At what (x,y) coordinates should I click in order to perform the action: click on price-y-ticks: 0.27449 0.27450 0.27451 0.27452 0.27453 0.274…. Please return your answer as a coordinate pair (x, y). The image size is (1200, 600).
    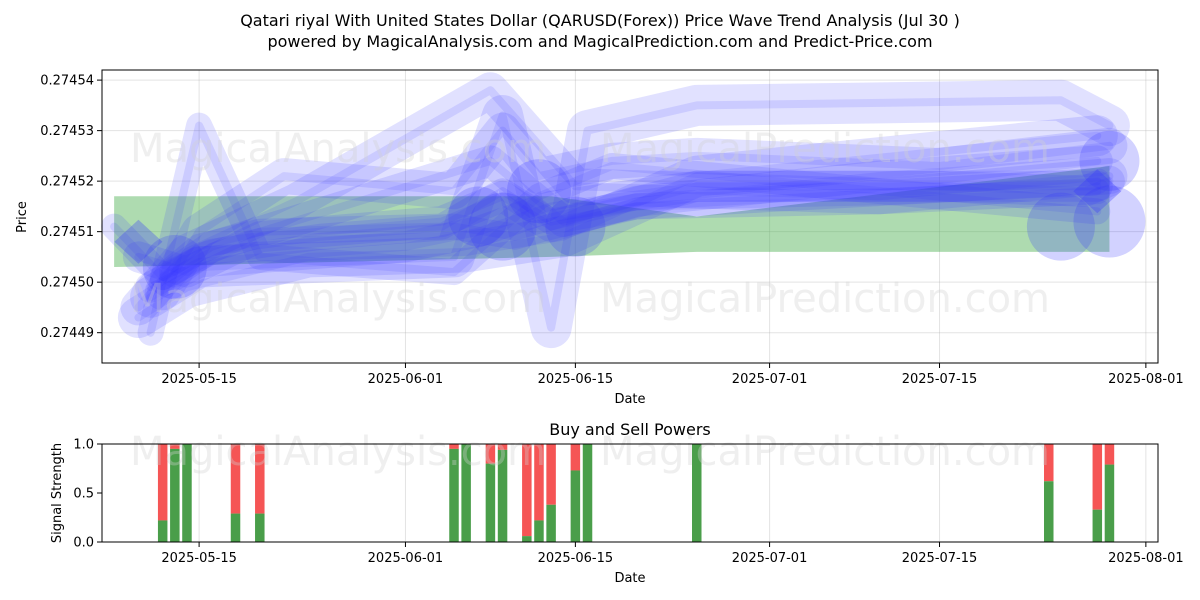
    Looking at the image, I should click on (71, 207).